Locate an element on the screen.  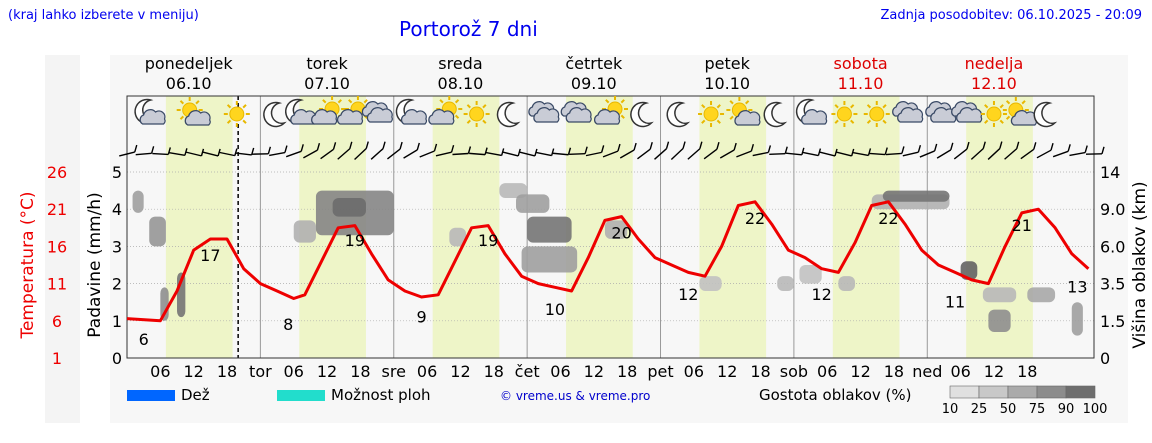
moon-cloud-icon is located at coordinates (811, 111).